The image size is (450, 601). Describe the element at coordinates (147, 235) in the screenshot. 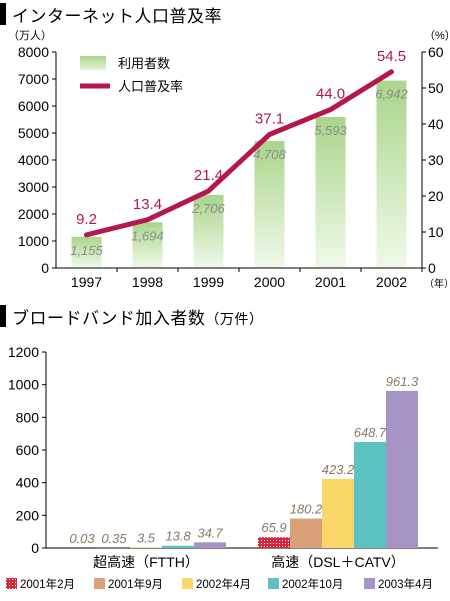

I see `bar-value-label: 1,694` at that location.